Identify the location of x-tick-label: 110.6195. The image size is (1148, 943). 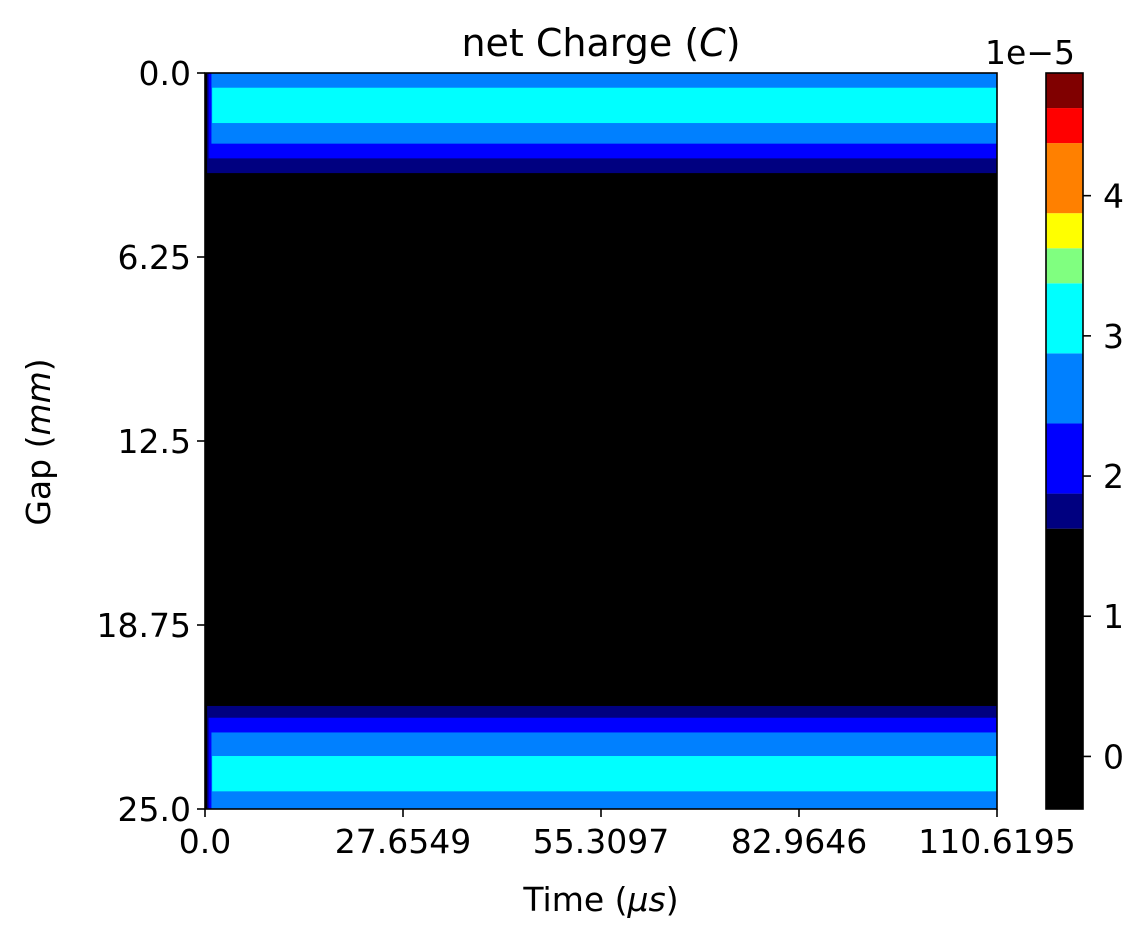
(996, 841).